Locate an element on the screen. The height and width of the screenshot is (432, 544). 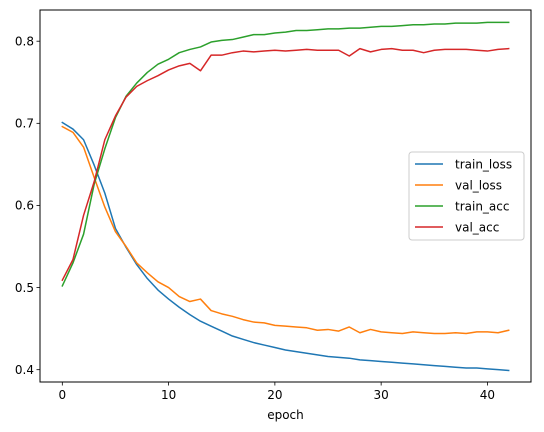
y-tick-label: 0.7 is located at coordinates (24, 124).